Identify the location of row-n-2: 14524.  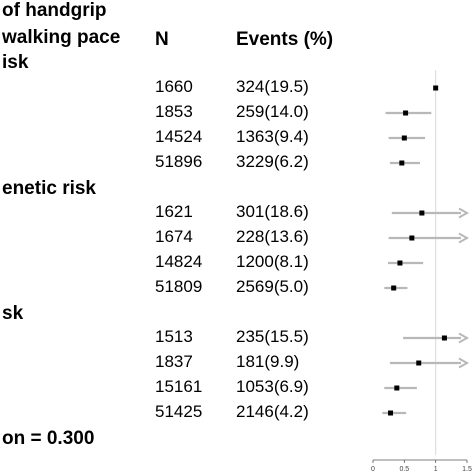
(179, 136).